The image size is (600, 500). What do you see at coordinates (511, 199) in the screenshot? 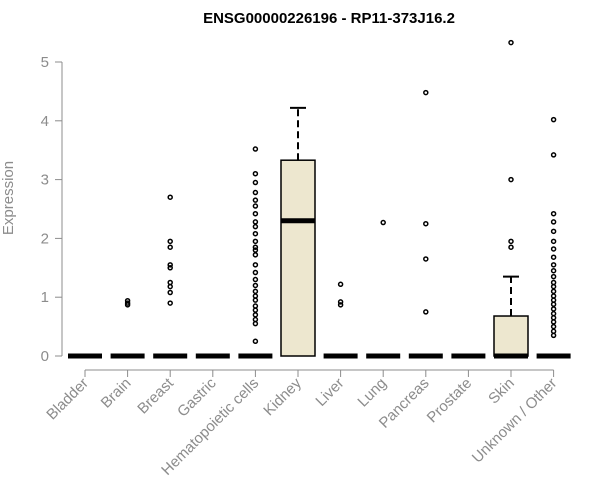
I see `box-skin` at bounding box center [511, 199].